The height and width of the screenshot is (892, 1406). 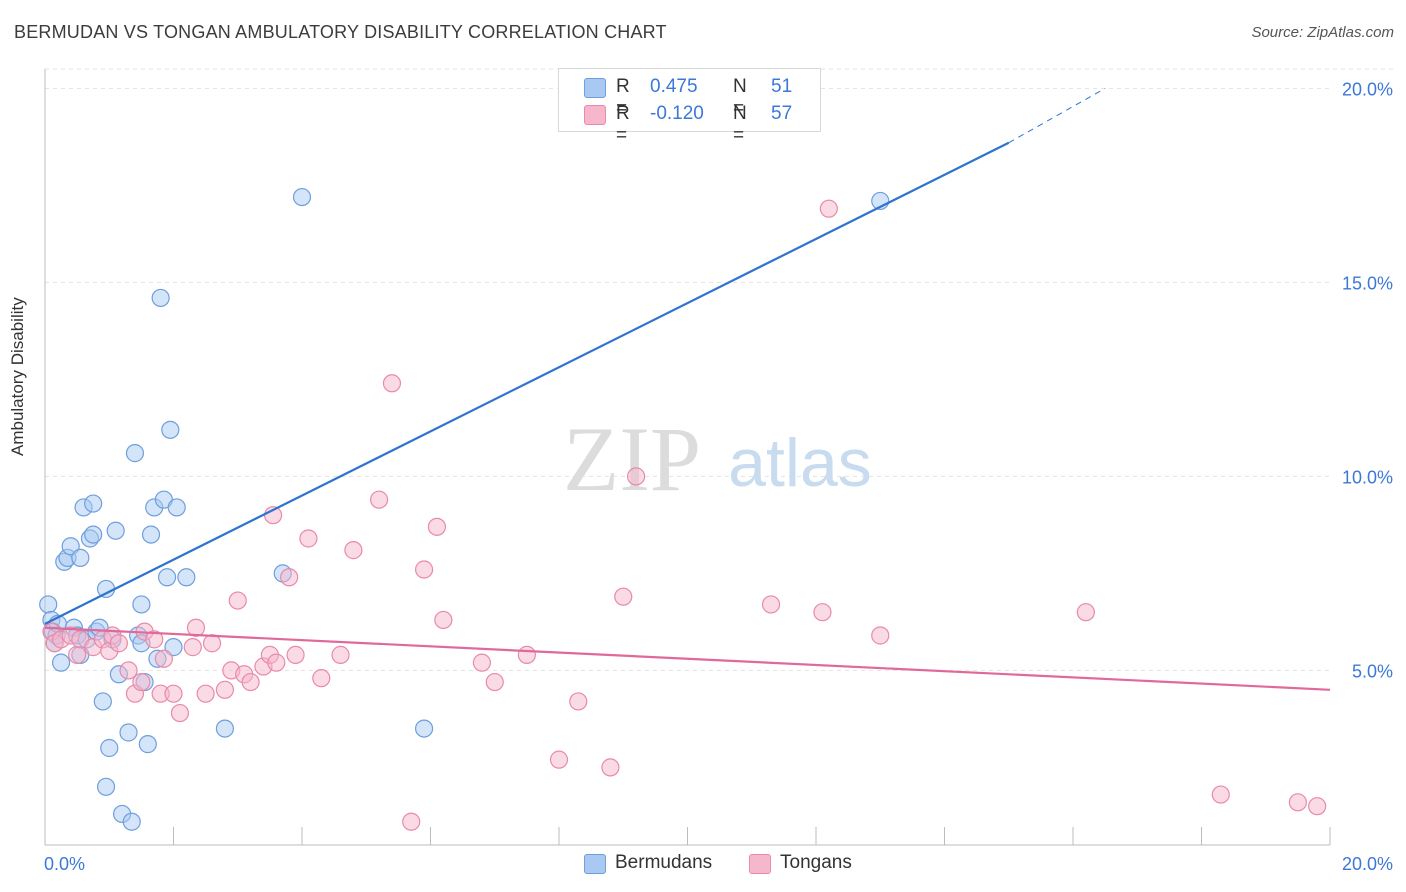 What do you see at coordinates (677, 113) in the screenshot?
I see `r-value: -0.120` at bounding box center [677, 113].